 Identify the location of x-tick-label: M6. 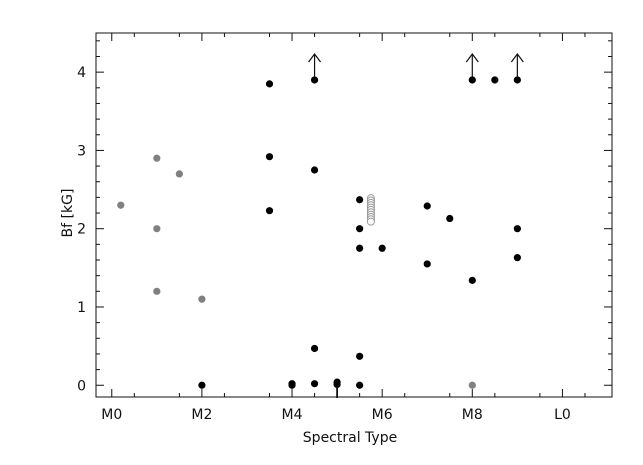
(382, 415).